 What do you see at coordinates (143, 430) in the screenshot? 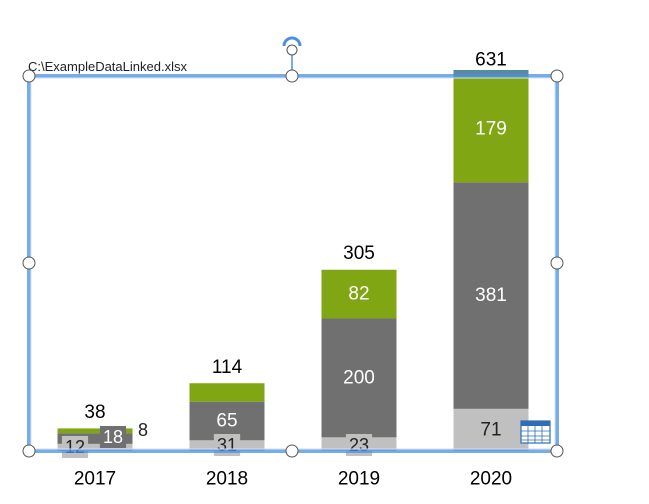
I see `value-label-green-2017: 8` at bounding box center [143, 430].